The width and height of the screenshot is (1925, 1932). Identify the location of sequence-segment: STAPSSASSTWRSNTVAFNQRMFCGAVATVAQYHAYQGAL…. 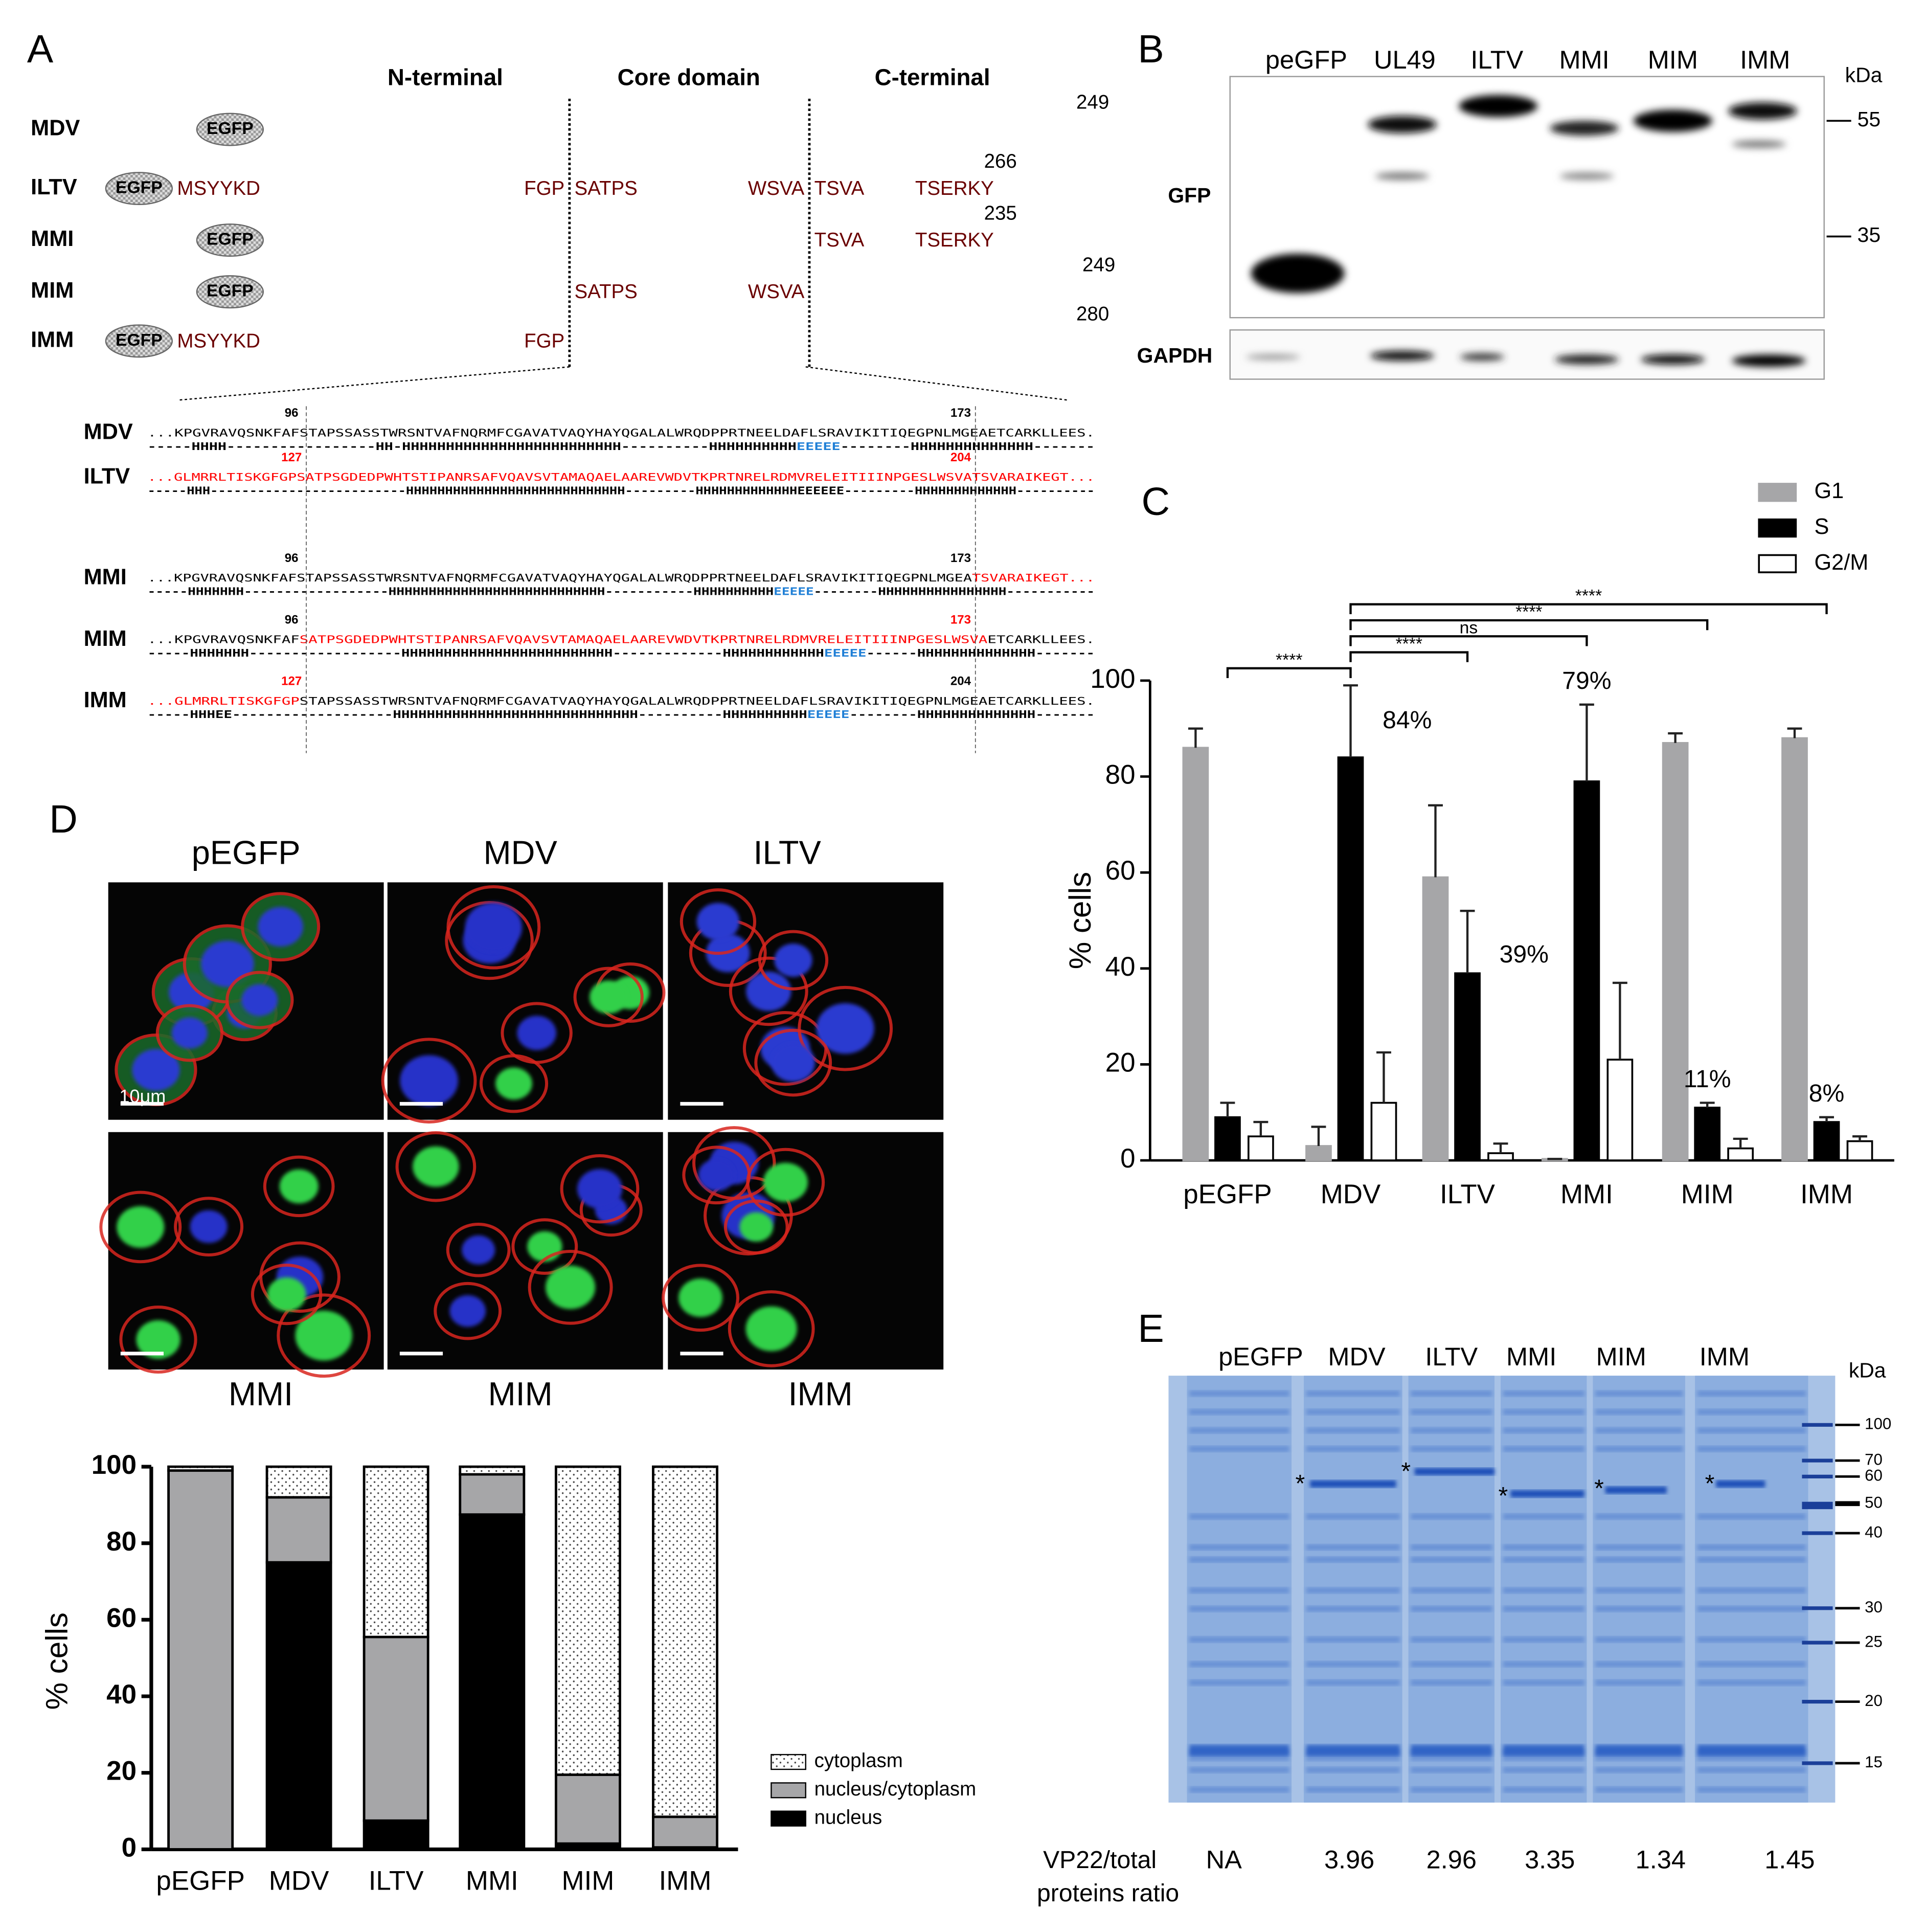
(697, 701).